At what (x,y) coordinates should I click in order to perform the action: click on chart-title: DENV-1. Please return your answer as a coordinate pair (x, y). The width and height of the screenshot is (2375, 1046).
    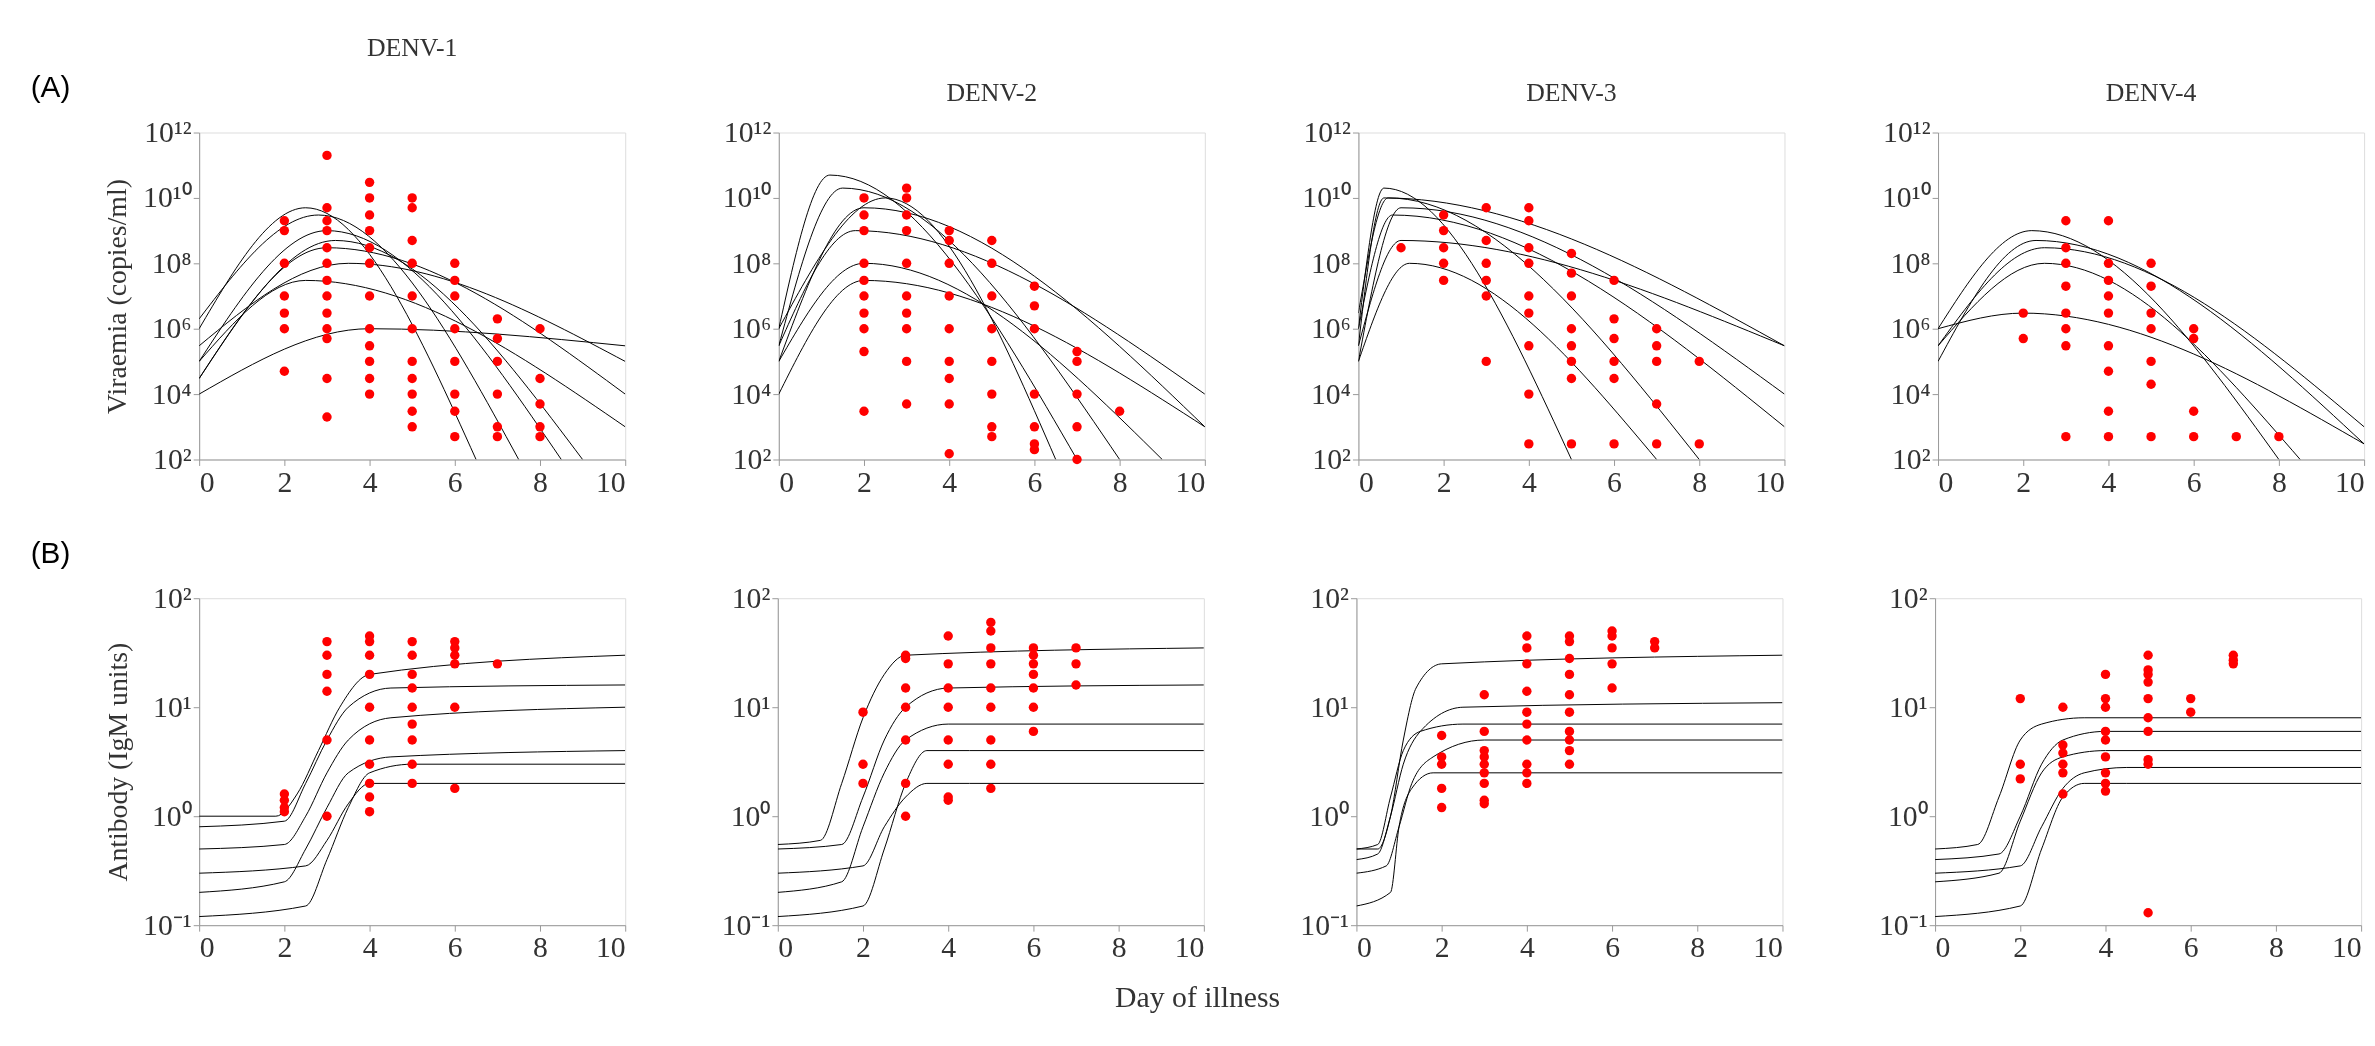
    Looking at the image, I should click on (412, 48).